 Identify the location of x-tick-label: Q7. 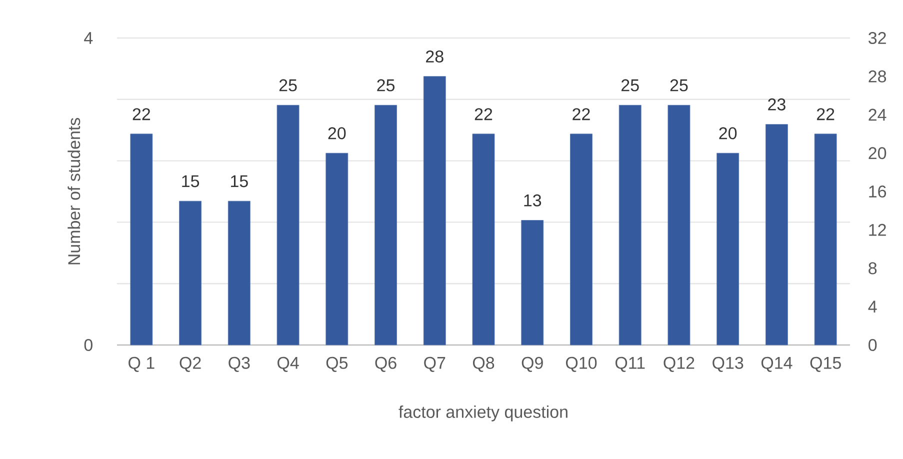
(435, 364).